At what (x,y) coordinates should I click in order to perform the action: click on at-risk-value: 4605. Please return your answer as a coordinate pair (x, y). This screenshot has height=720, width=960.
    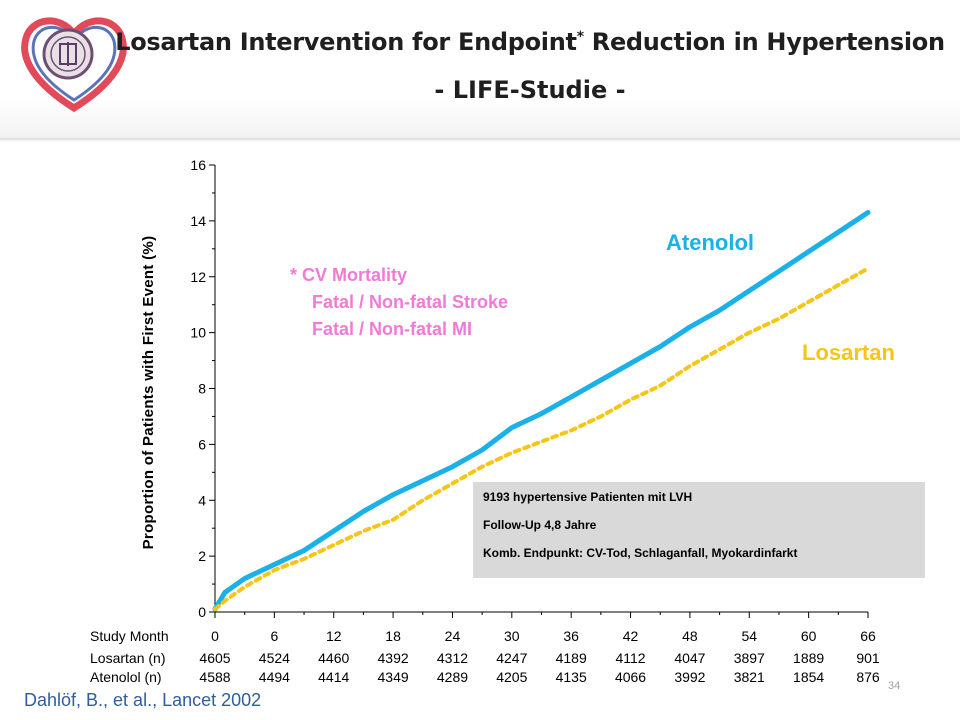
    Looking at the image, I should click on (214, 658).